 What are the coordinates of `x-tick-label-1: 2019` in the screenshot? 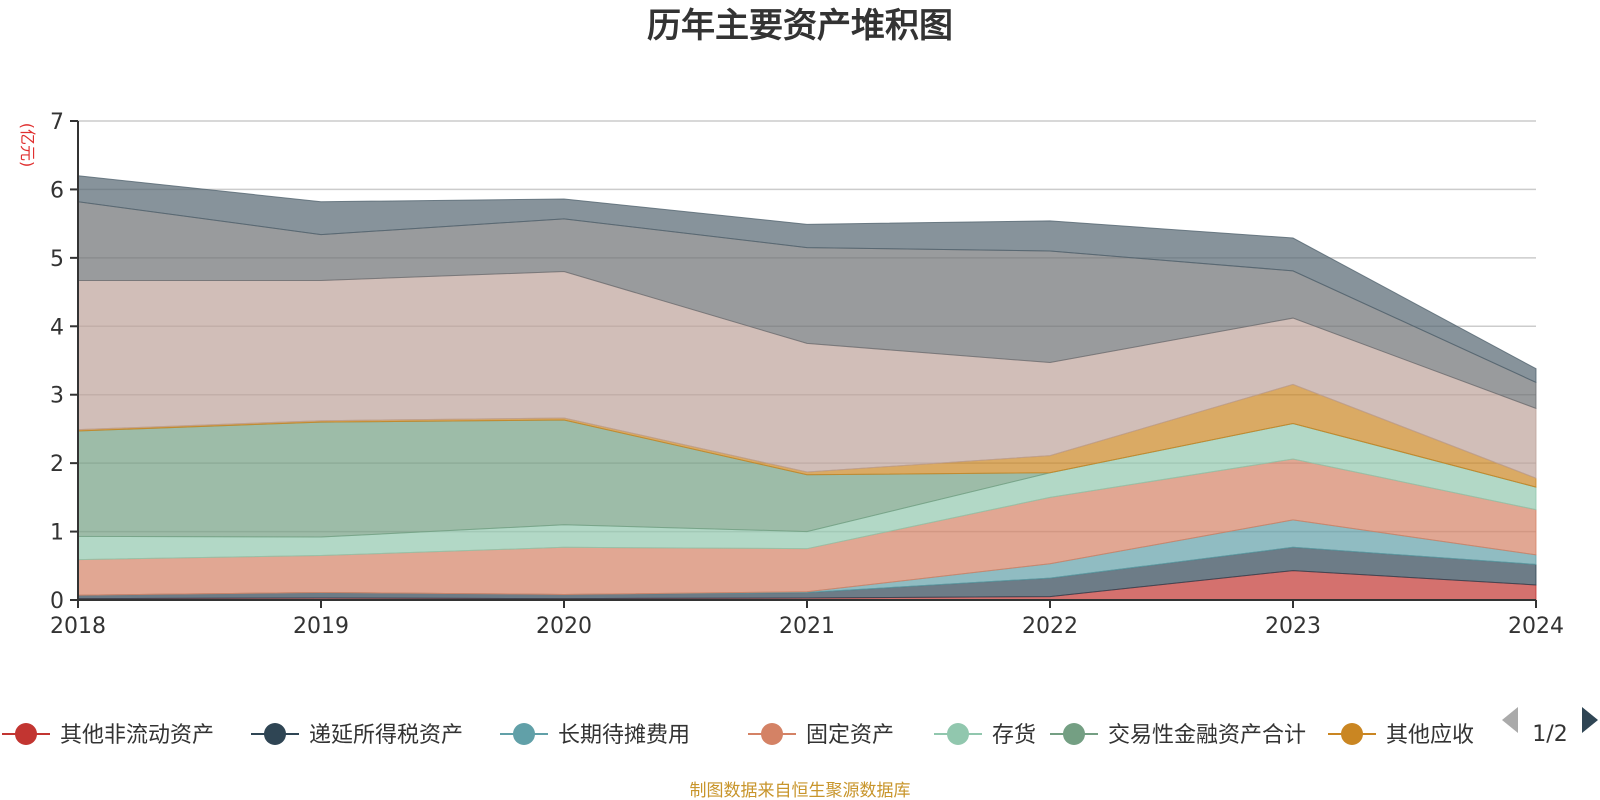 It's located at (321, 626).